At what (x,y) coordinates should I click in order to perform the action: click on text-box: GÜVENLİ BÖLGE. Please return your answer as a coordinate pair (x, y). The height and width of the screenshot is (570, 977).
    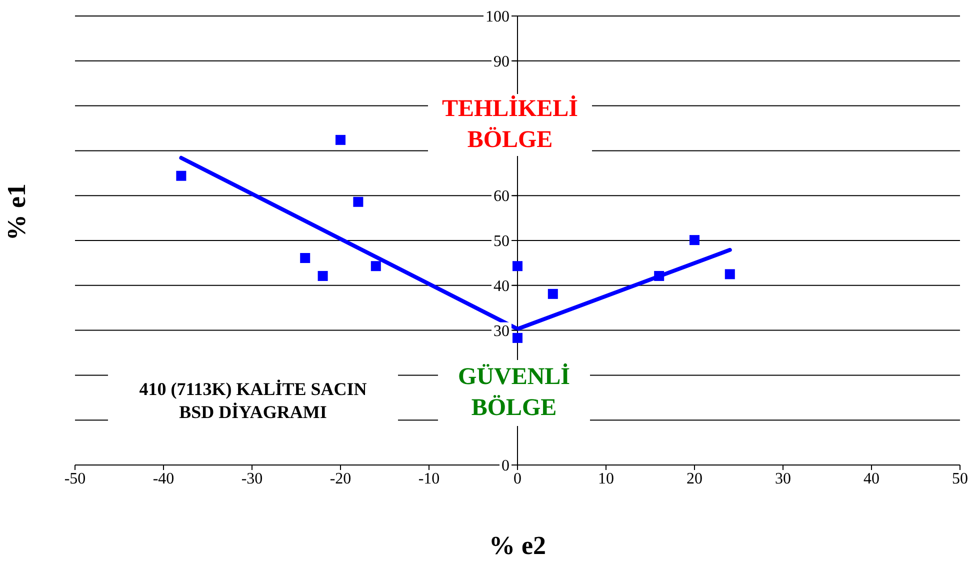
    Looking at the image, I should click on (514, 393).